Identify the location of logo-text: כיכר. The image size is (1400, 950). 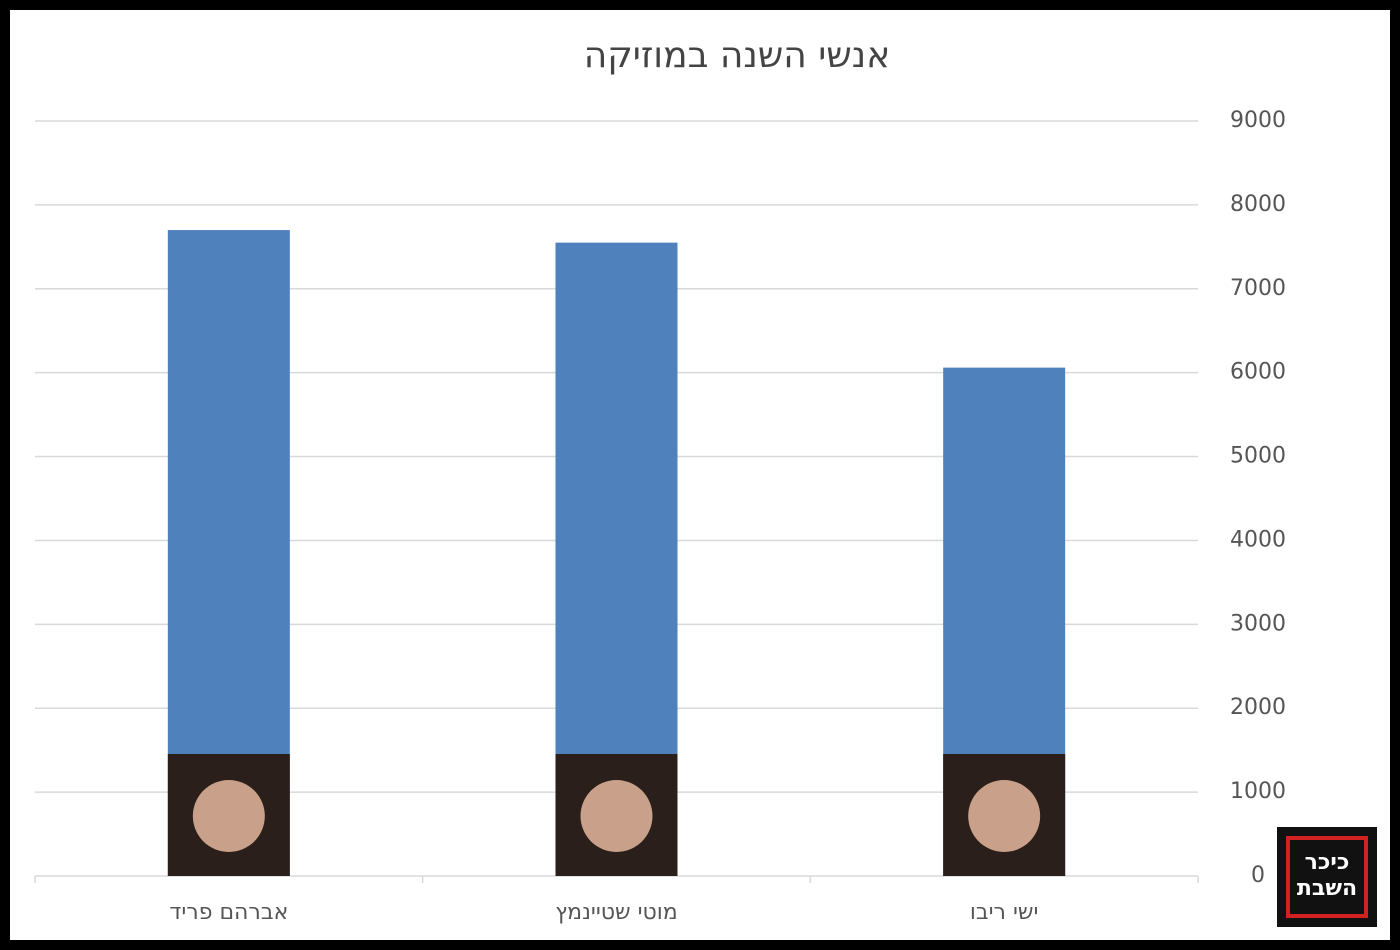
(1327, 862).